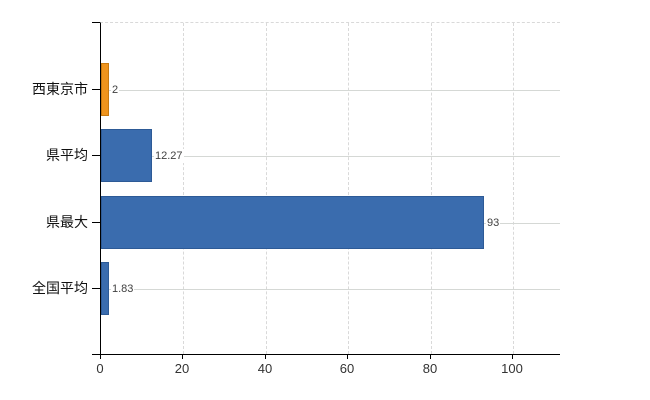 Image resolution: width=650 pixels, height=400 pixels. Describe the element at coordinates (115, 90) in the screenshot. I see `bar-value-label: 2` at that location.